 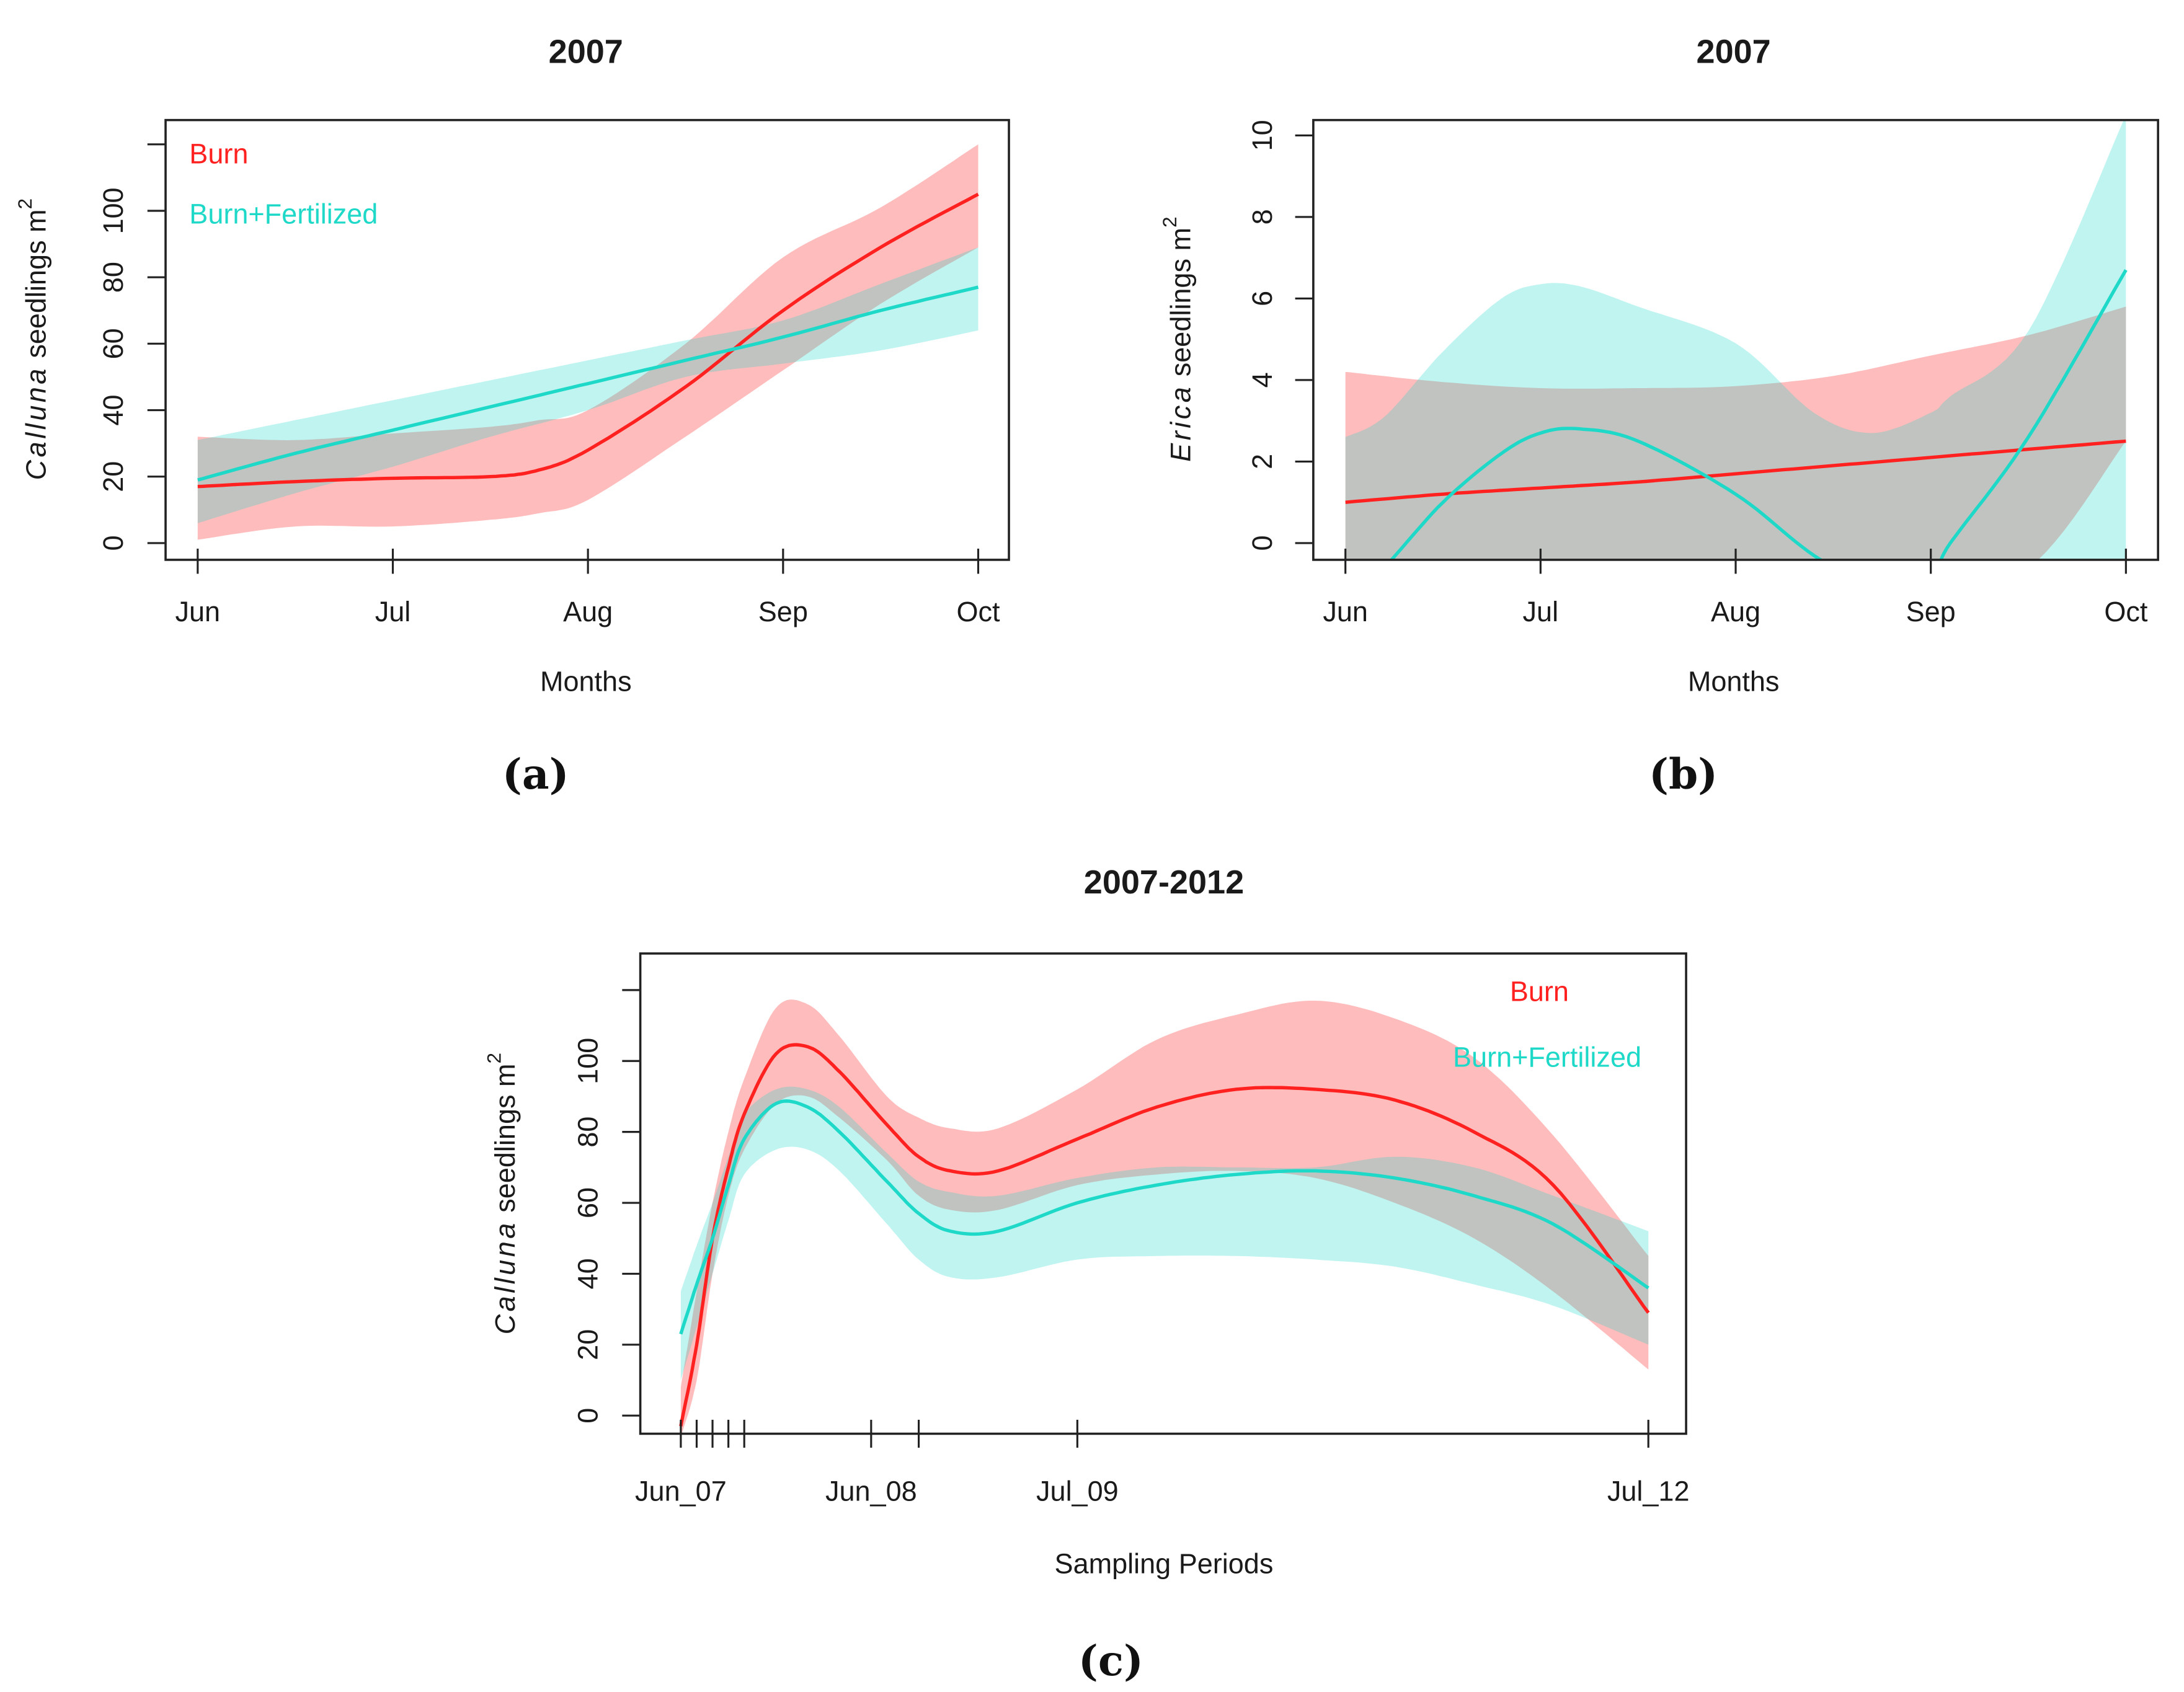 I want to click on y-tick-label: 2, so click(x=1262, y=462).